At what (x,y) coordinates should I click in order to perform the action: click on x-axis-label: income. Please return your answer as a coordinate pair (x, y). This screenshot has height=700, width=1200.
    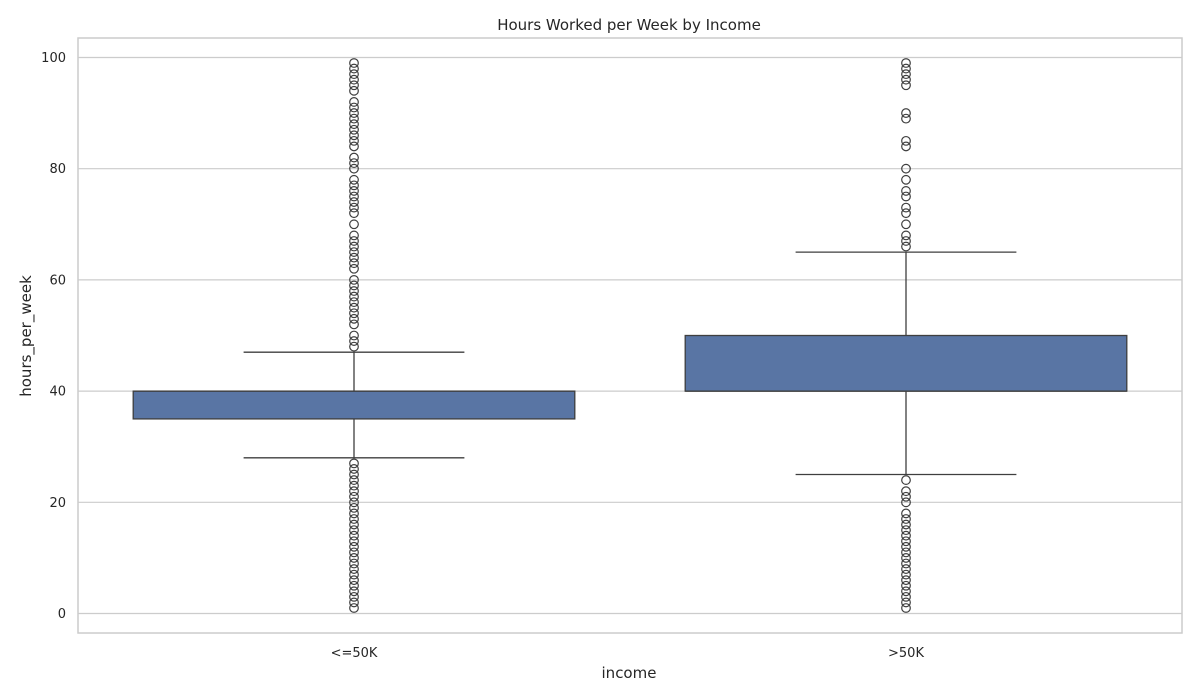
    Looking at the image, I should click on (629, 673).